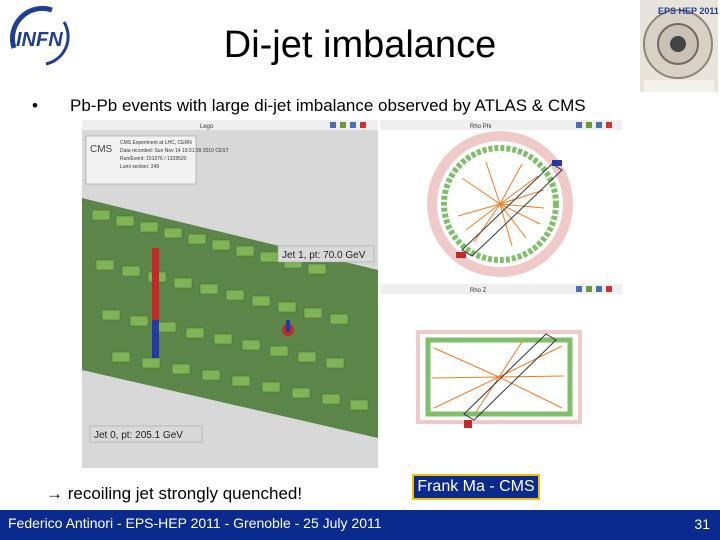  I want to click on footer-bar, so click(360, 525).